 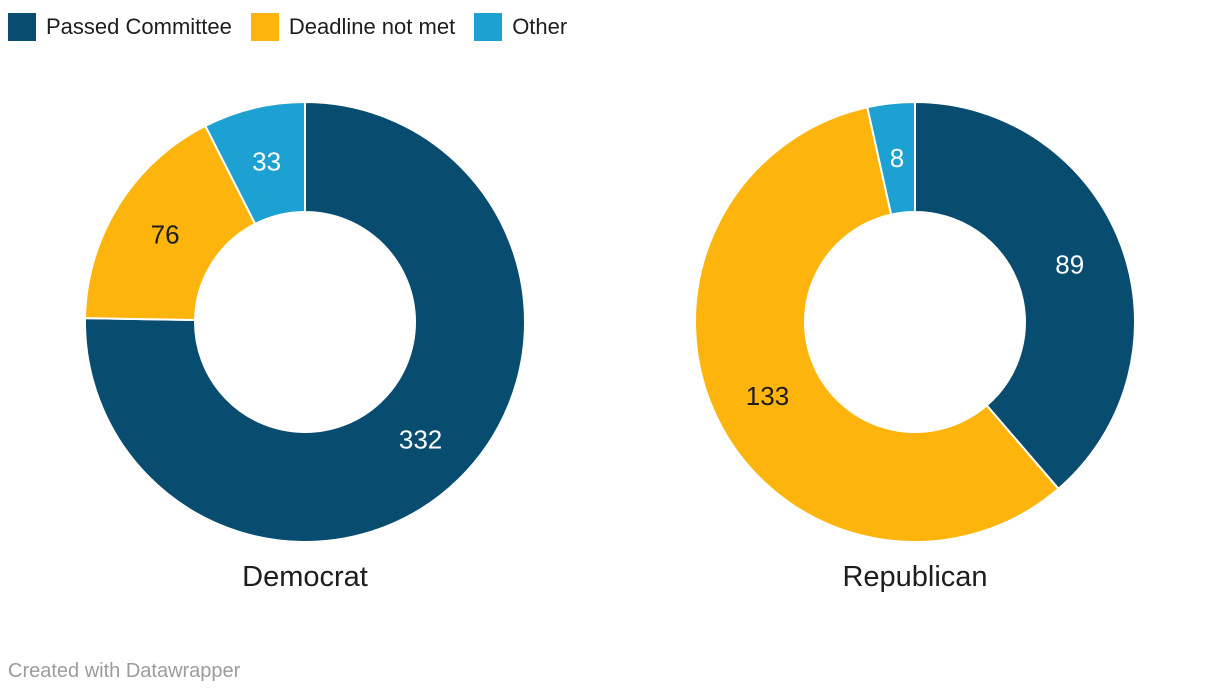 I want to click on slice-value-label: 89, so click(x=1069, y=265).